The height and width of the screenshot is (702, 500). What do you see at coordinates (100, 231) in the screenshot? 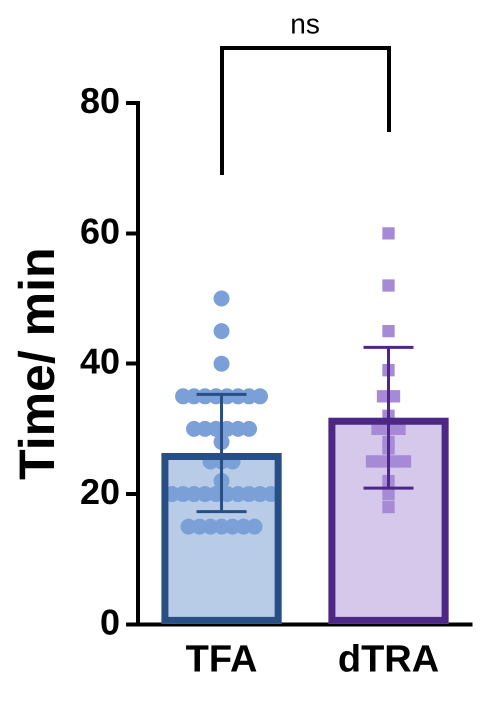
I see `y-tick-label: 60` at bounding box center [100, 231].